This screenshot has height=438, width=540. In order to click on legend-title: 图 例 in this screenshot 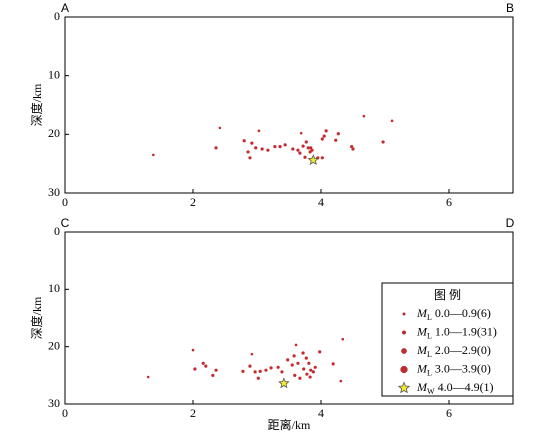, I will do `click(447, 295)`.